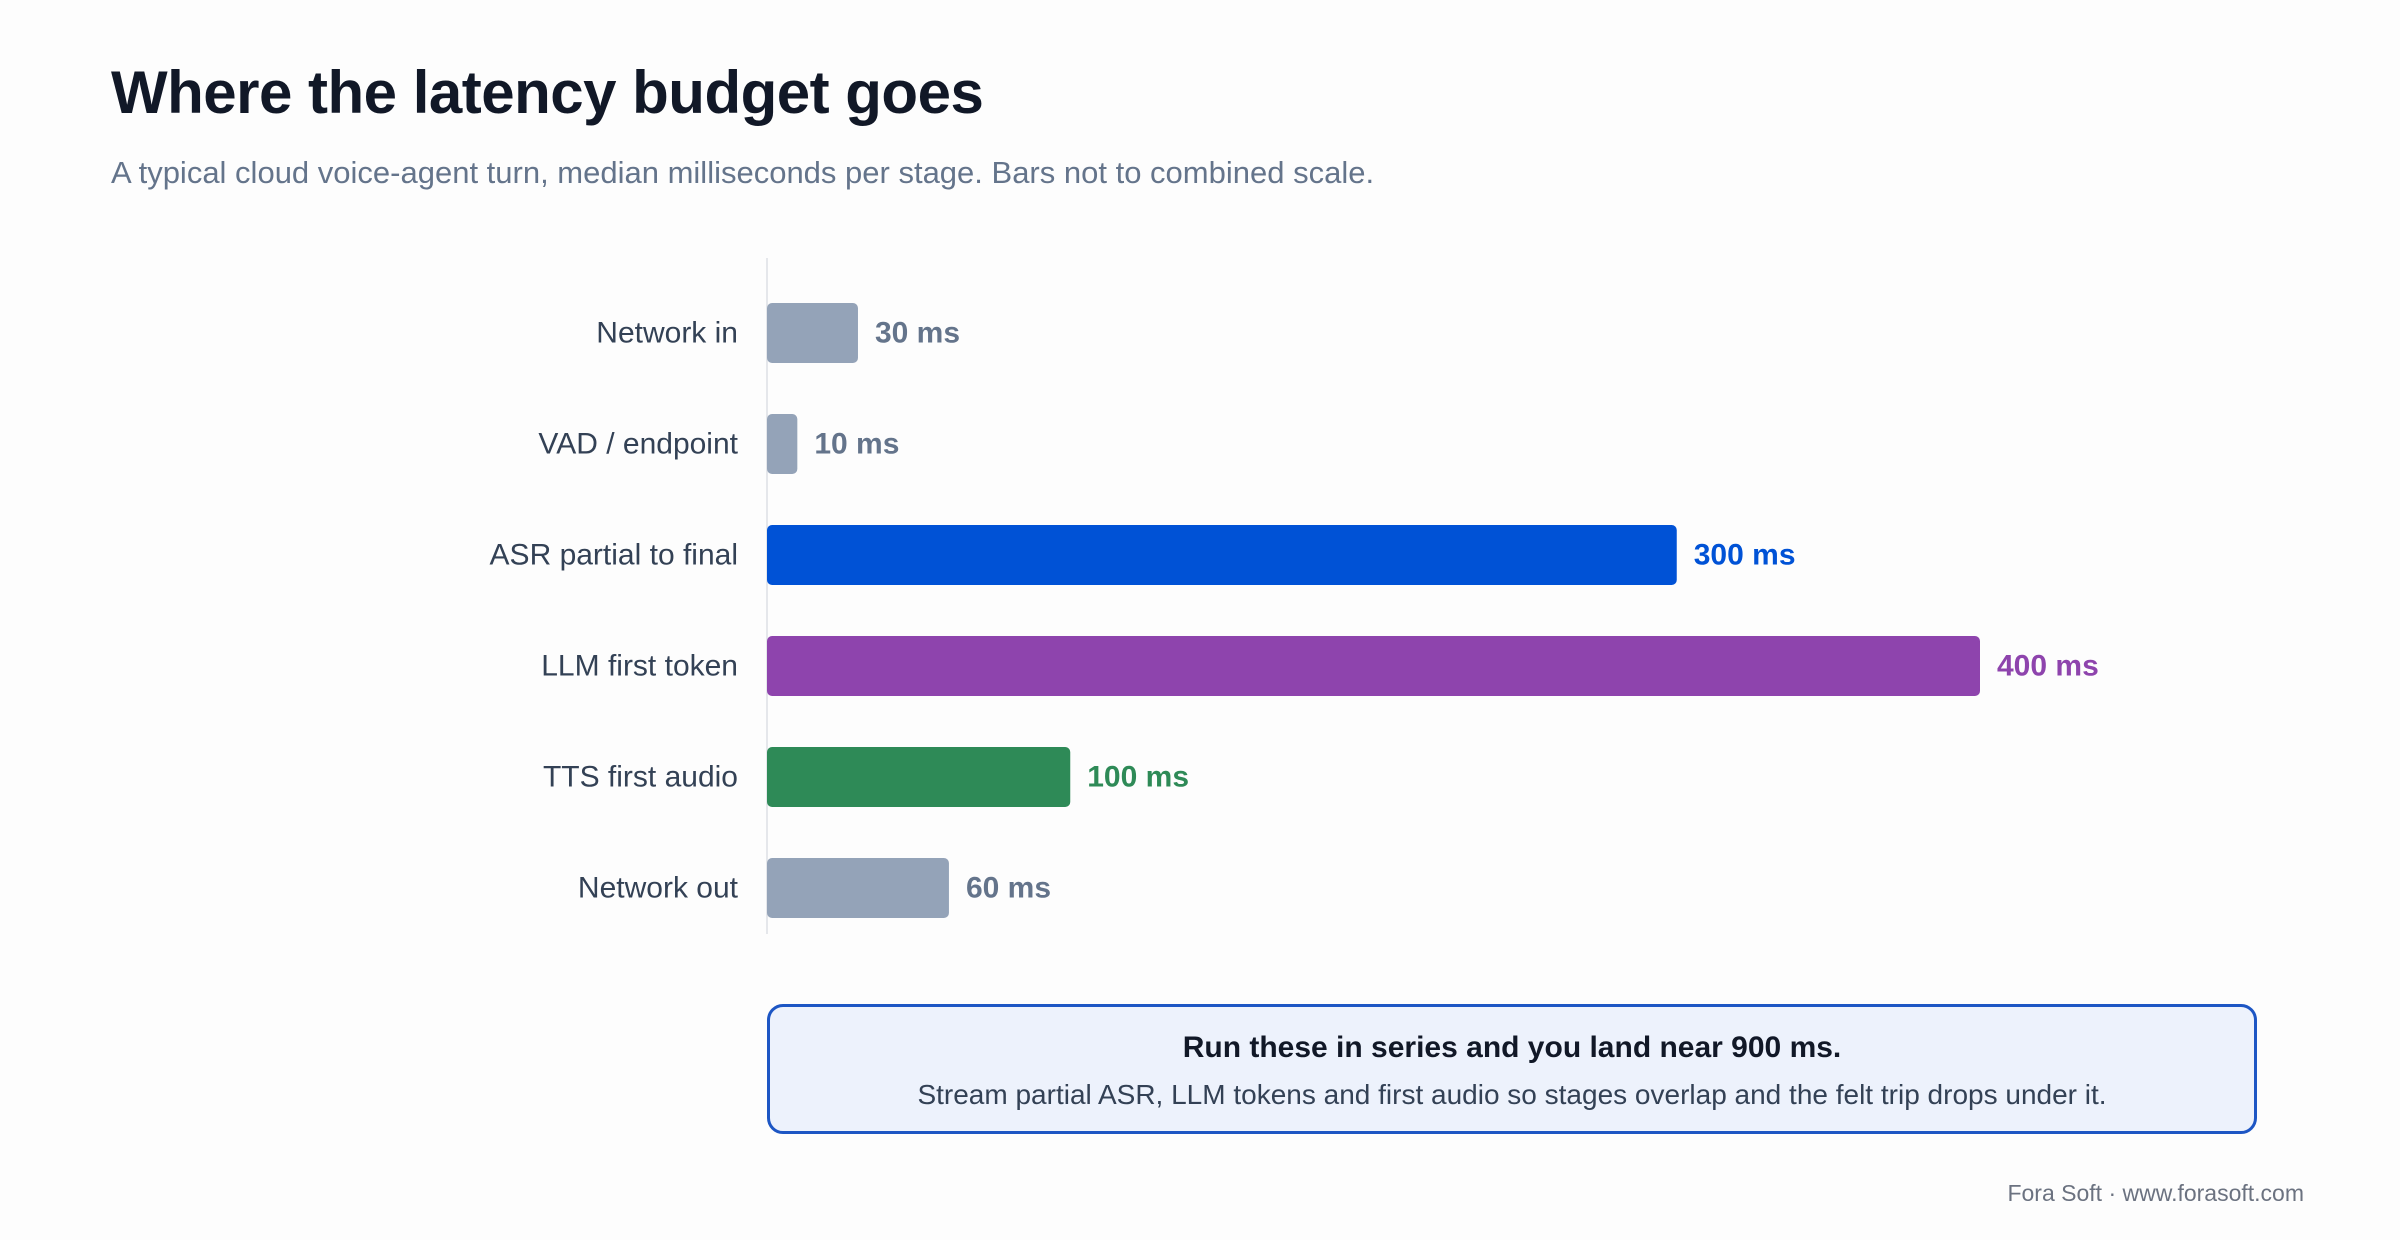 The width and height of the screenshot is (2400, 1240). Describe the element at coordinates (667, 333) in the screenshot. I see `category-label-network-in: Network in` at that location.